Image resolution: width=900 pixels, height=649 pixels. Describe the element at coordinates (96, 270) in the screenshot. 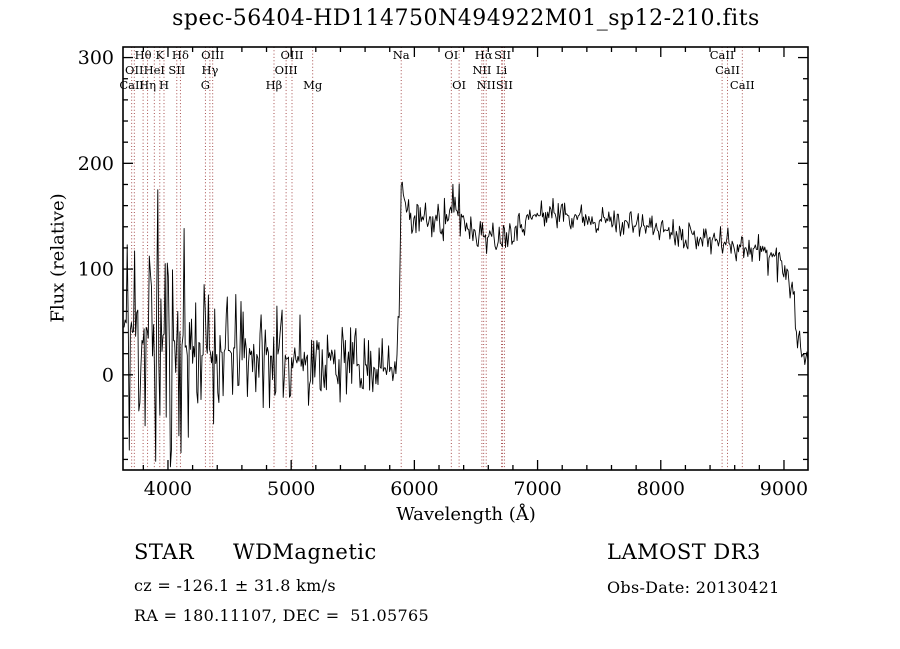

I see `y-tick-label: 100` at that location.